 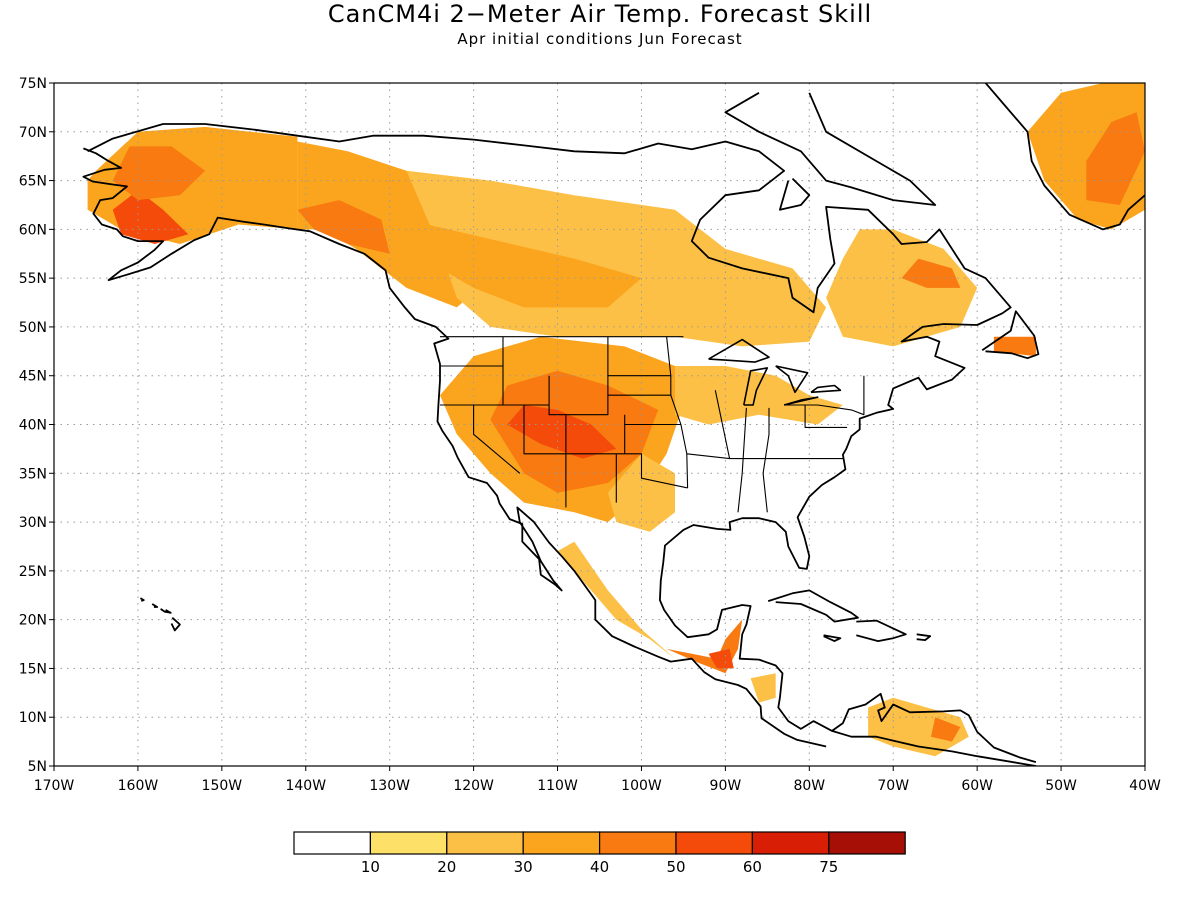 What do you see at coordinates (150, 217) in the screenshot?
I see `skill-region-alaska-core` at bounding box center [150, 217].